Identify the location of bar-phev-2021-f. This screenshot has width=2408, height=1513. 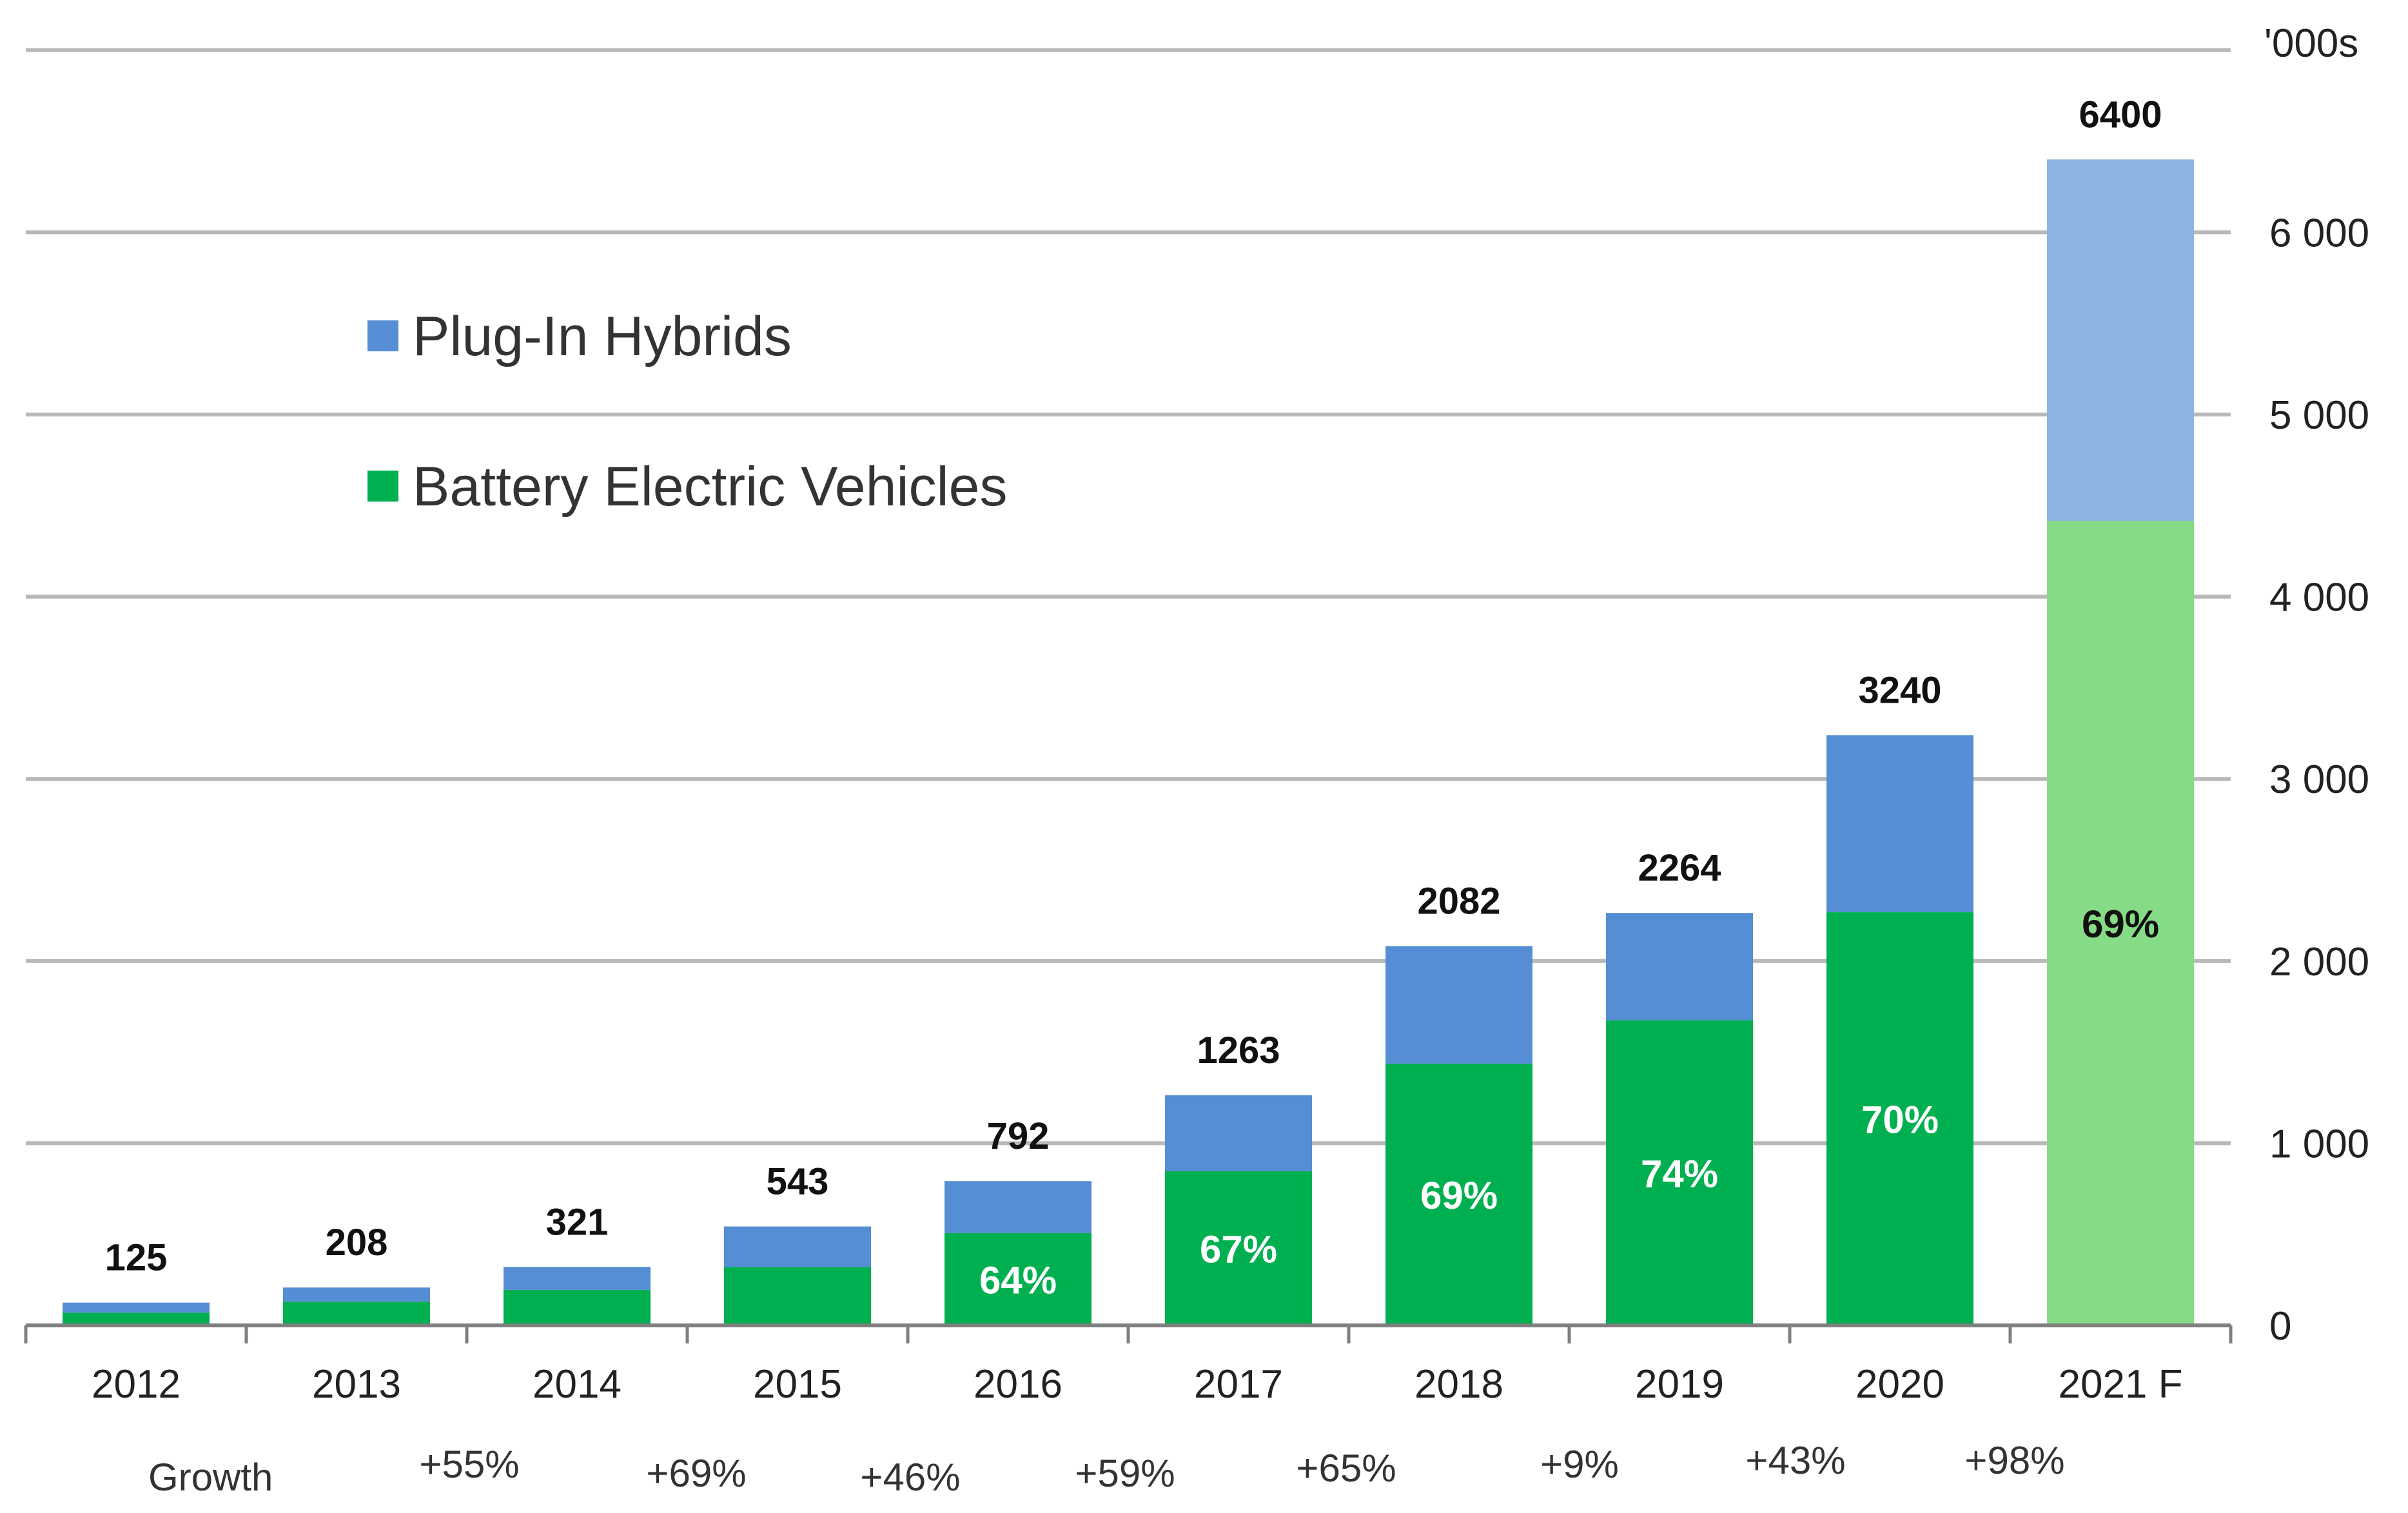
(2120, 341).